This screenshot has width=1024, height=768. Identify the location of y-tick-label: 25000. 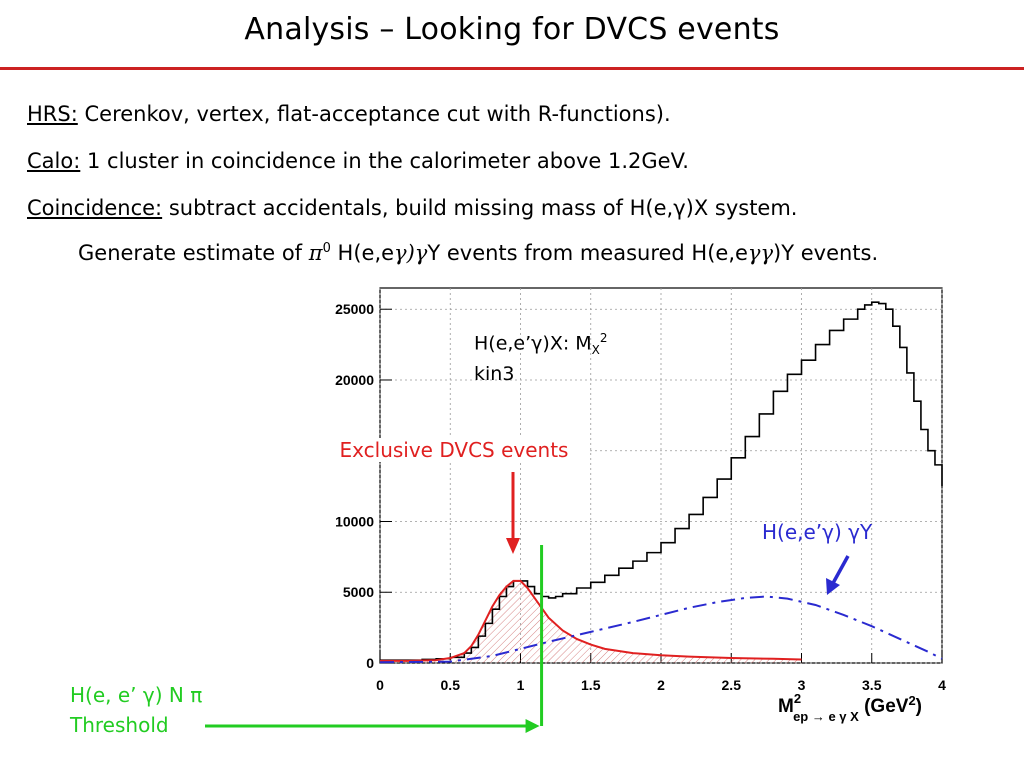
(354, 309).